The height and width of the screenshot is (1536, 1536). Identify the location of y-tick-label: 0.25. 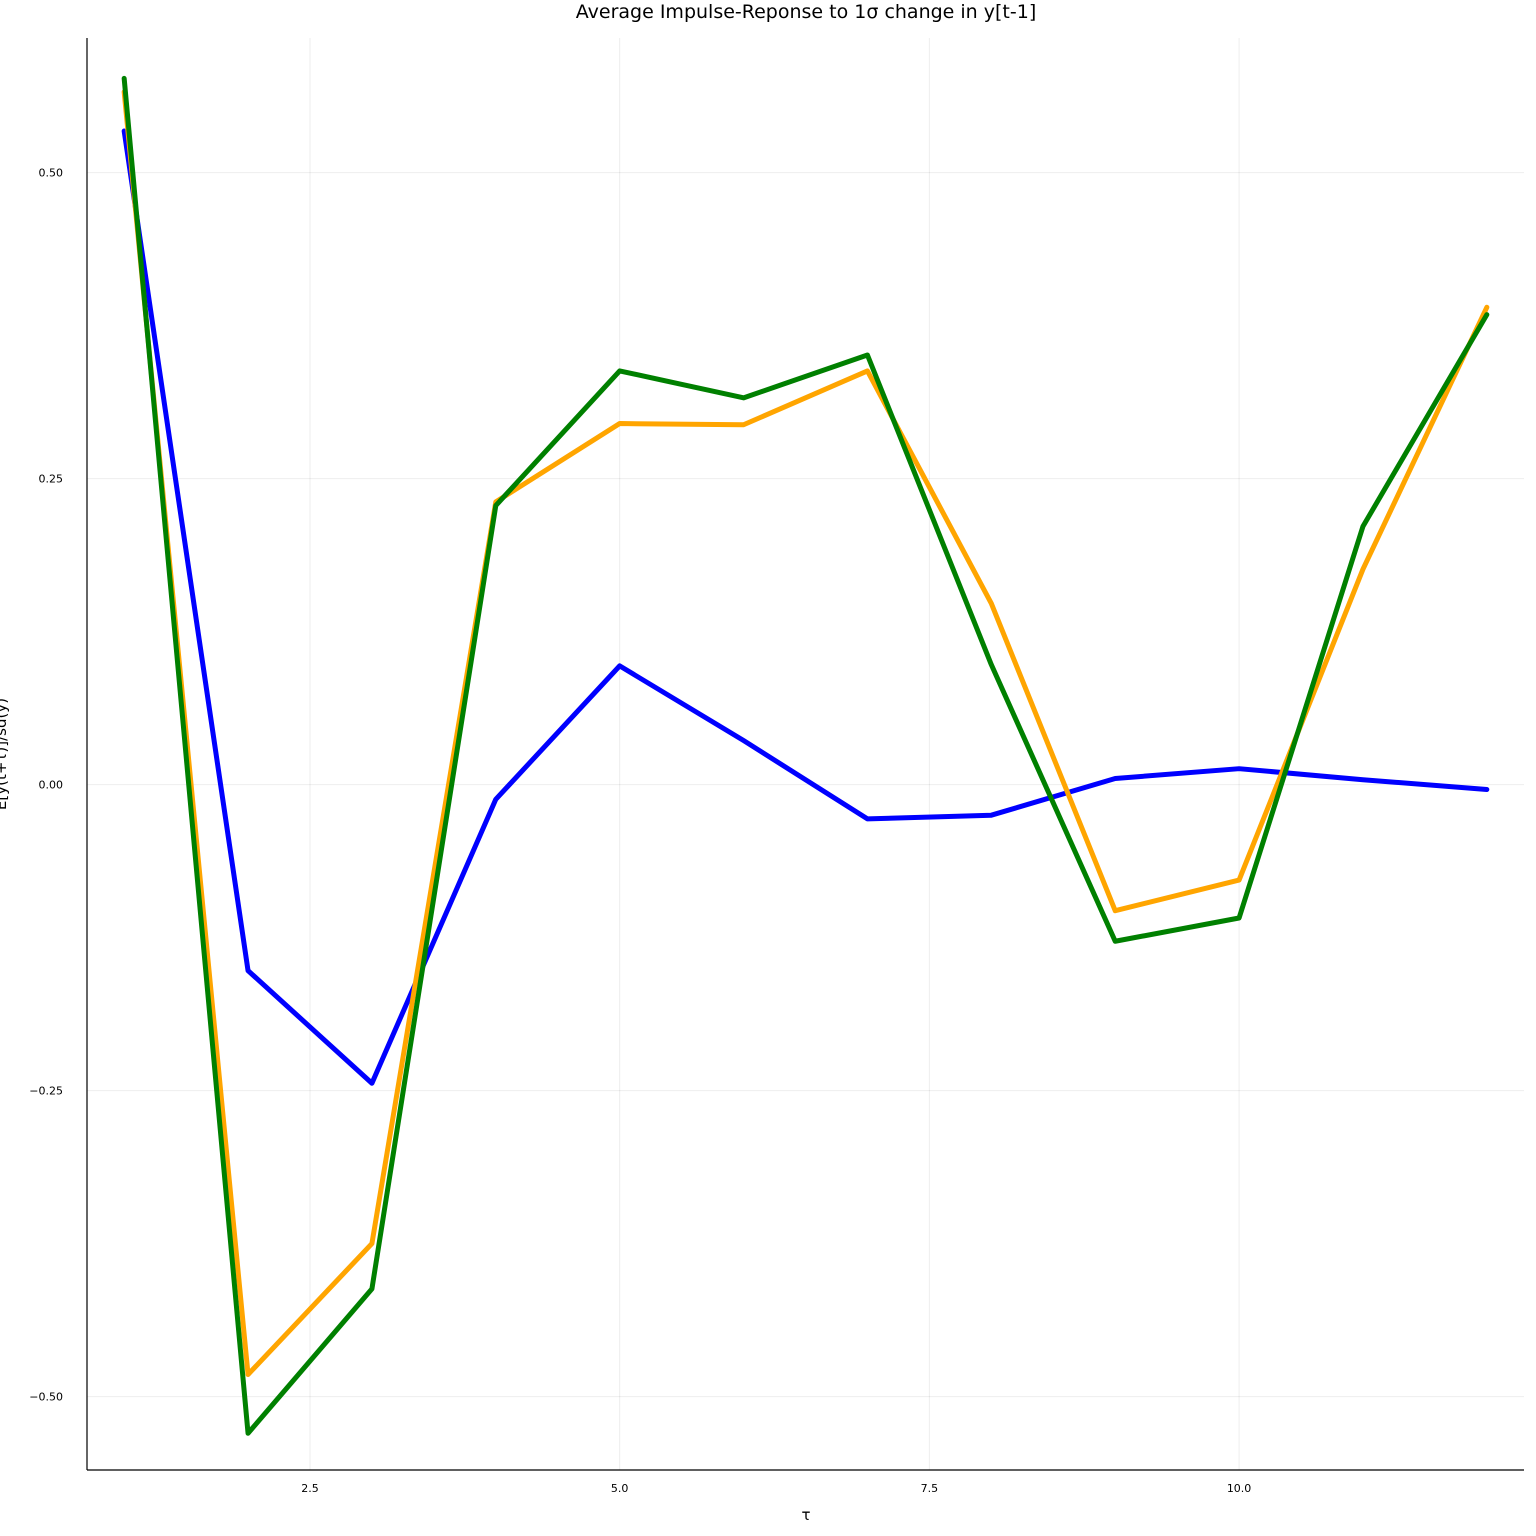
(51, 479).